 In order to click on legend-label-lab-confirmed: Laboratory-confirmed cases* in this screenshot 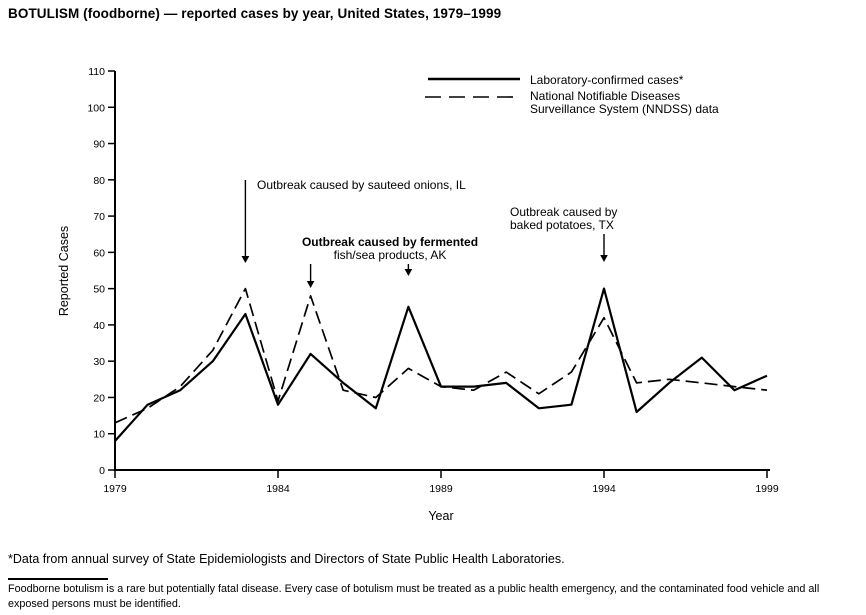, I will do `click(607, 80)`.